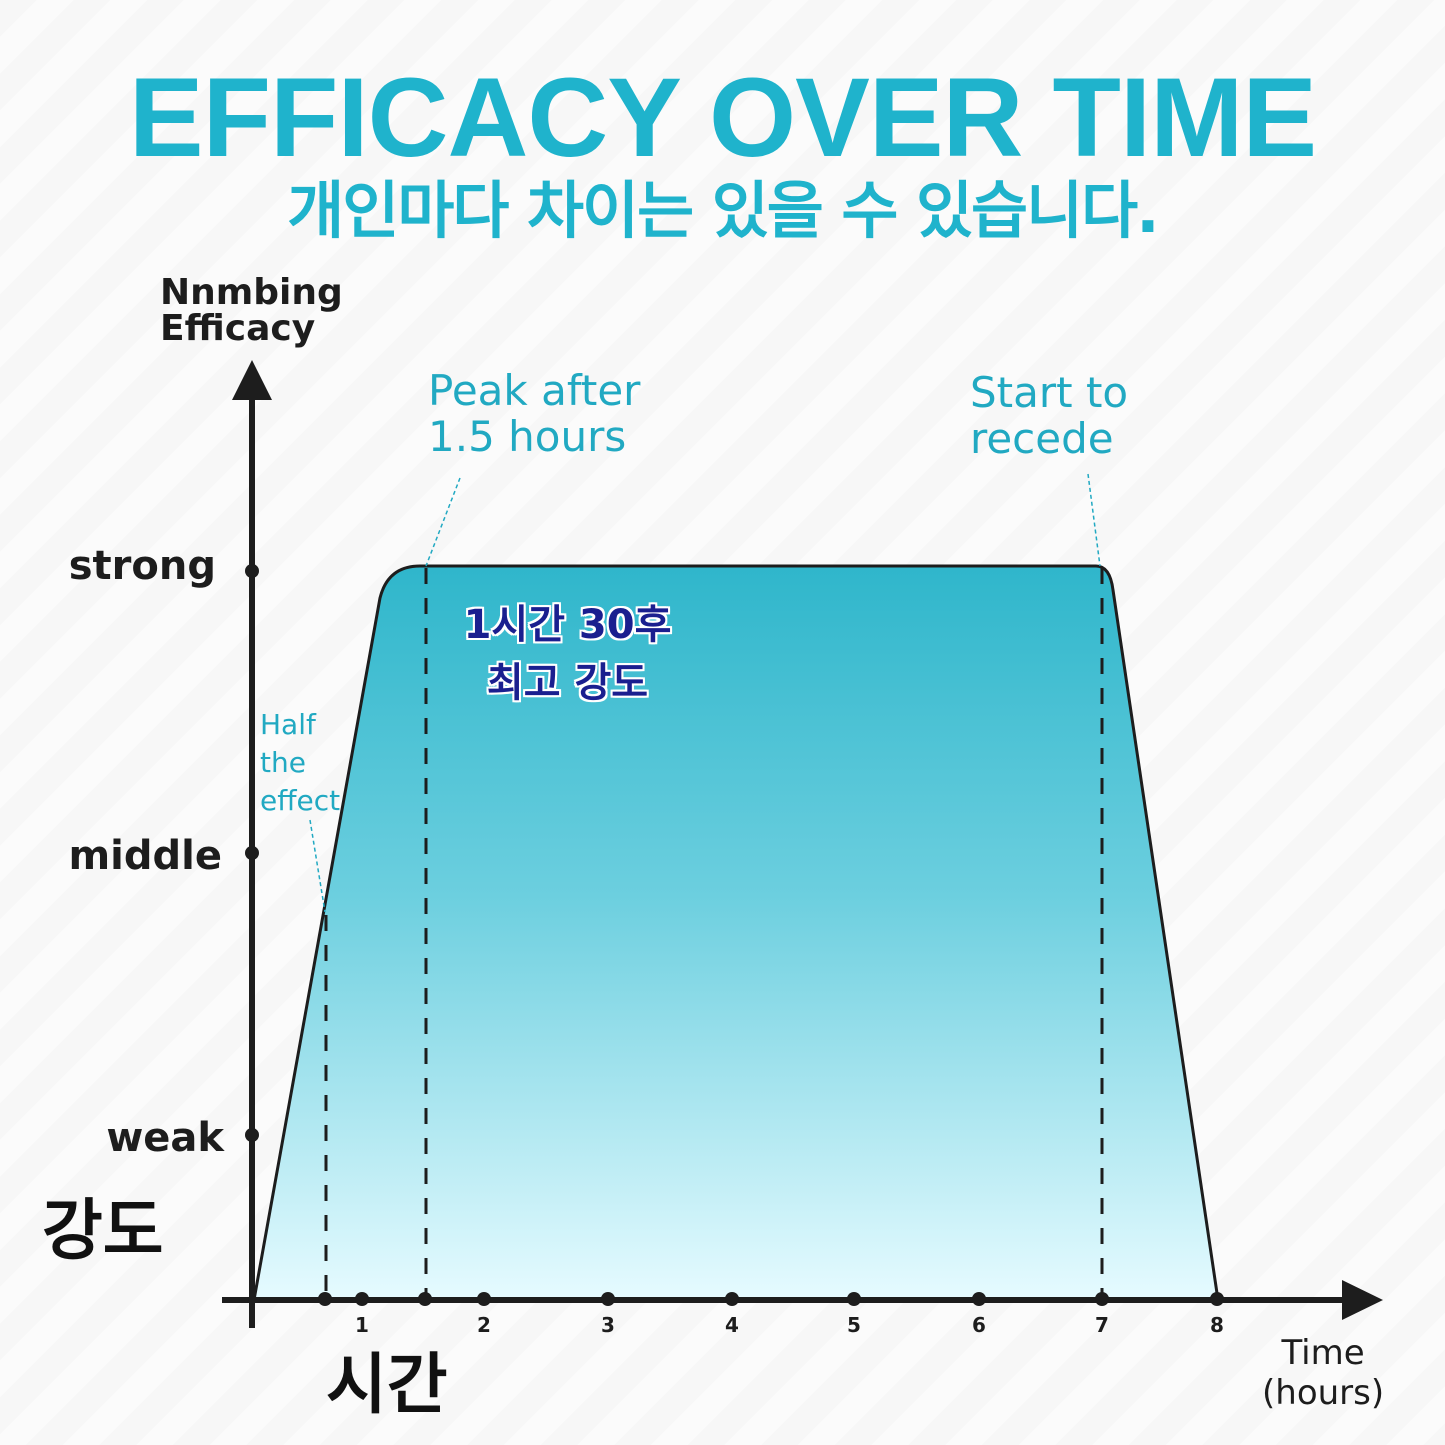  What do you see at coordinates (567, 654) in the screenshot?
I see `peak-korean-annotation: 1시간 30후 최고 강도` at bounding box center [567, 654].